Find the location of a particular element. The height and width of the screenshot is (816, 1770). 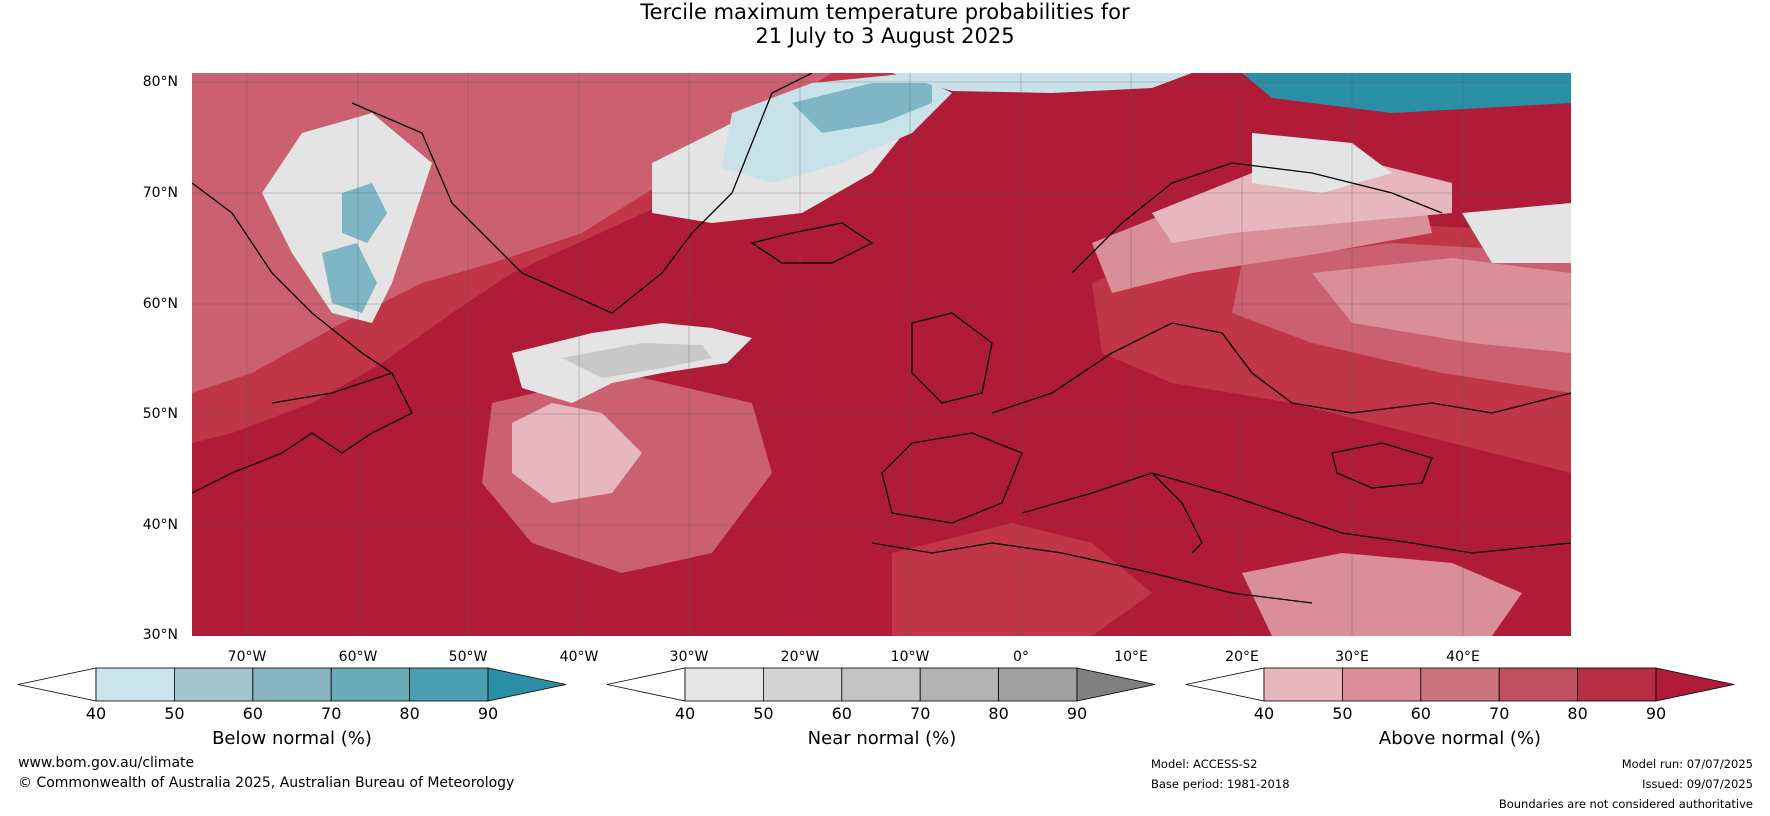

below-normal-labrador-patch is located at coordinates (349, 278).